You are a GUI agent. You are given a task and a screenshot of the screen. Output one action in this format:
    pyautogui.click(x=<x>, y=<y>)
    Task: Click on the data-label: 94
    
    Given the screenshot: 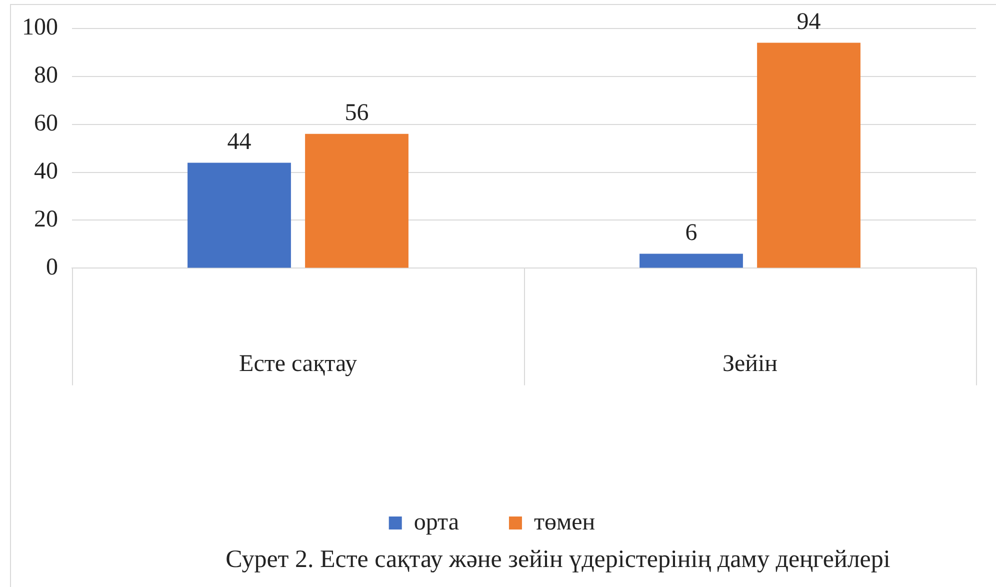 What is the action you would take?
    pyautogui.click(x=808, y=22)
    